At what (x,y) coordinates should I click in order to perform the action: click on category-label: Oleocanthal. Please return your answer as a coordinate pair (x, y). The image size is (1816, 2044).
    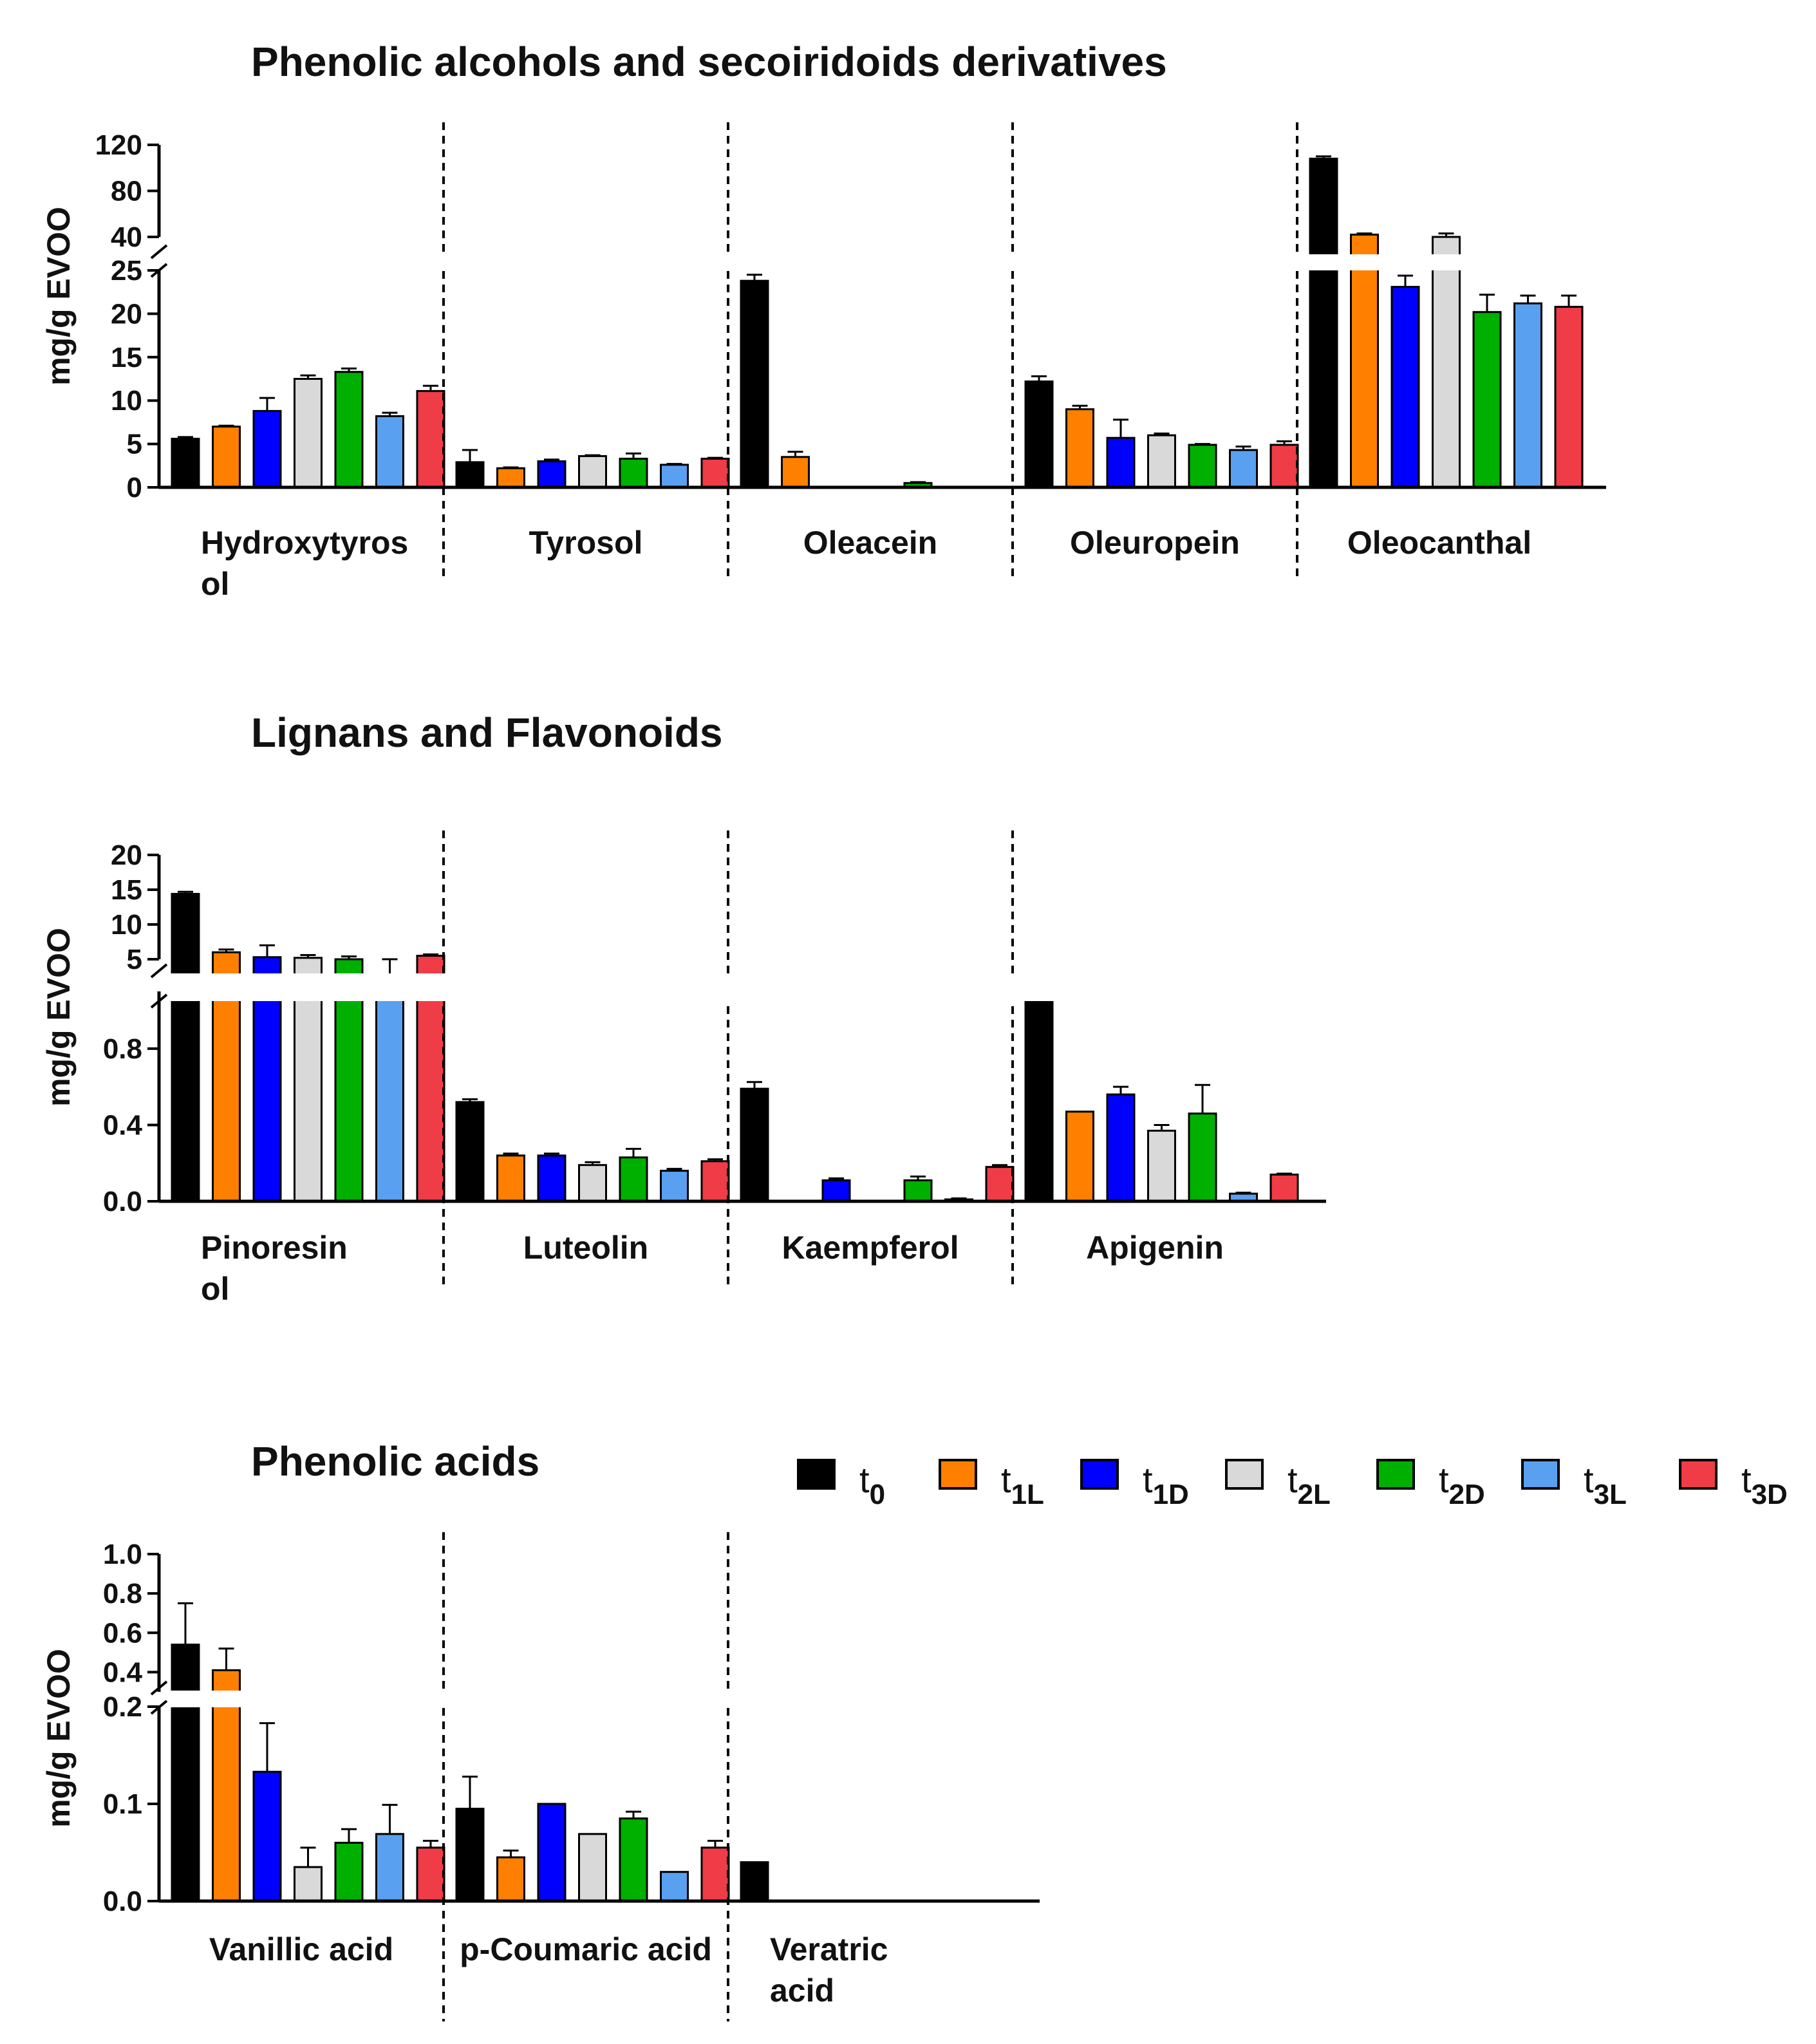
    Looking at the image, I should click on (1439, 543).